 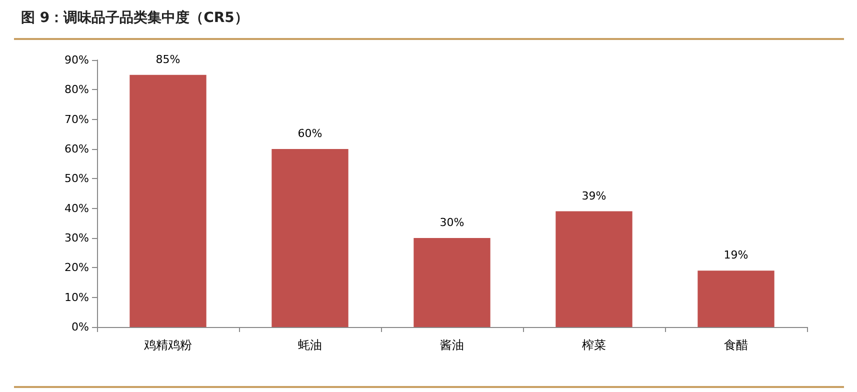 I want to click on y-tick-label: 10%, so click(x=76, y=297).